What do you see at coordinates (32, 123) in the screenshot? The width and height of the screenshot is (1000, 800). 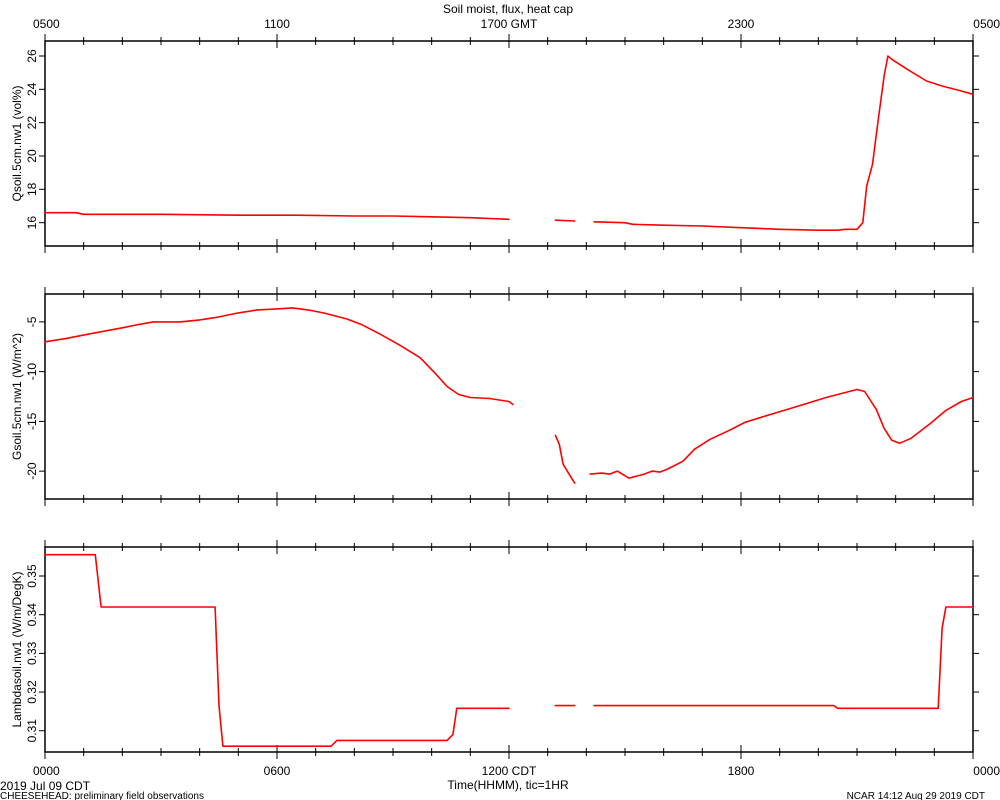 I see `y-tick-label: 22` at bounding box center [32, 123].